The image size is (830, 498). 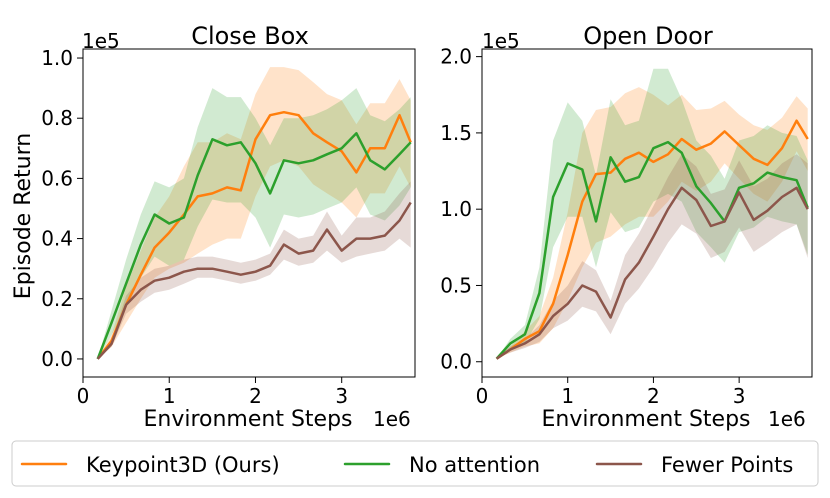 I want to click on y-tick-label: 2.0, so click(x=456, y=57).